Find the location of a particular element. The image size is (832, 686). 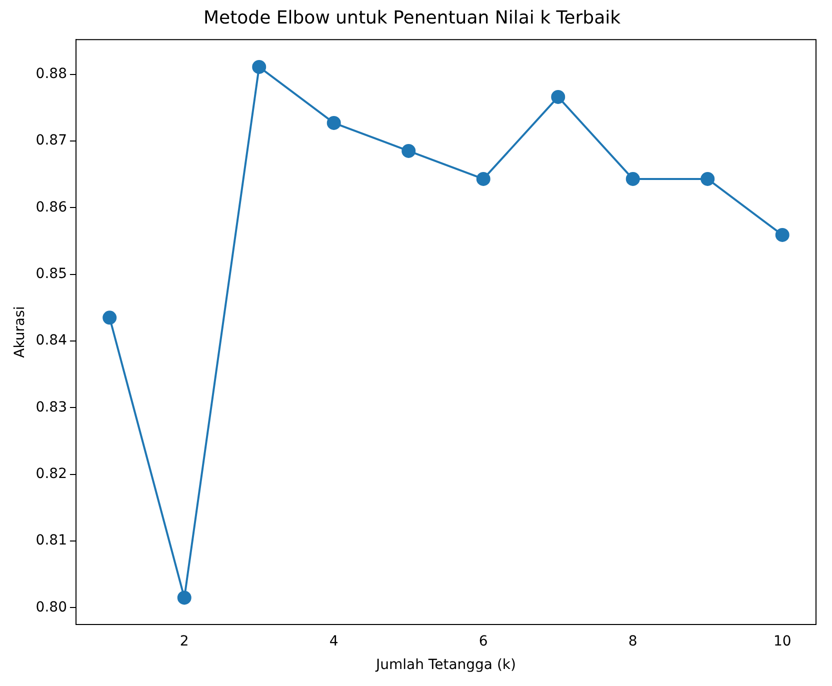

y-tick-label: 0.80 is located at coordinates (51, 607).